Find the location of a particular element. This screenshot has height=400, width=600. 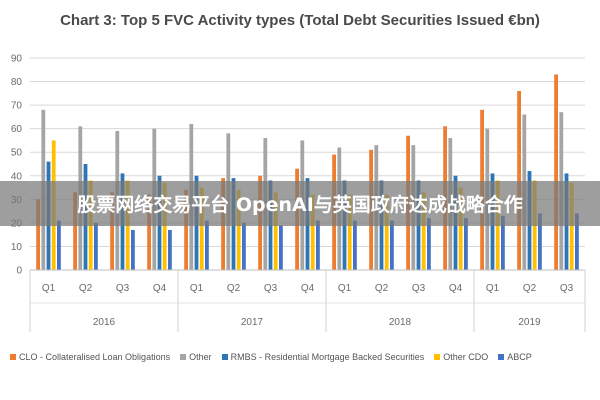

y-tick-label: 10 is located at coordinates (17, 247).